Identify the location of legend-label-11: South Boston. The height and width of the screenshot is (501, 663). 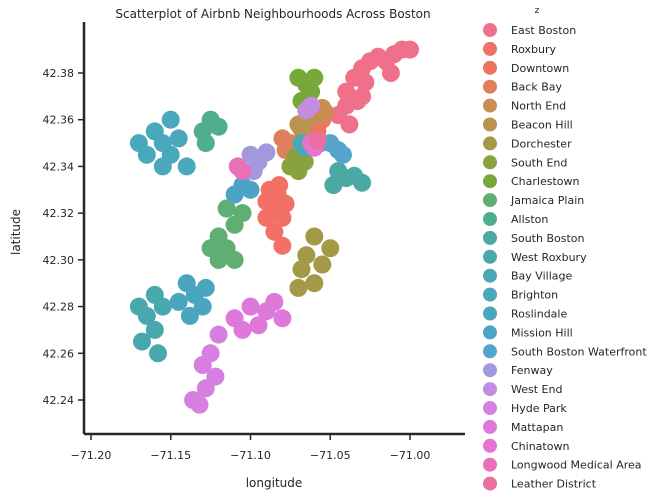
(548, 238).